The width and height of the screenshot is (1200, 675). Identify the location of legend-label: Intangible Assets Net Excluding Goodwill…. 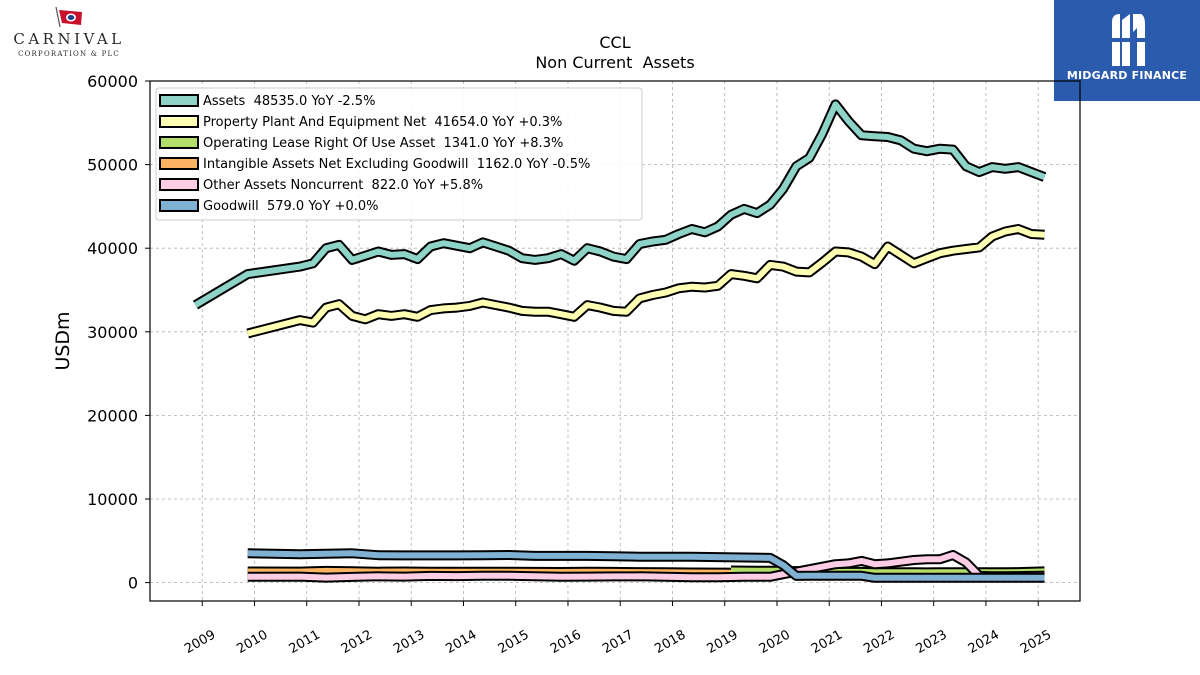
(396, 164).